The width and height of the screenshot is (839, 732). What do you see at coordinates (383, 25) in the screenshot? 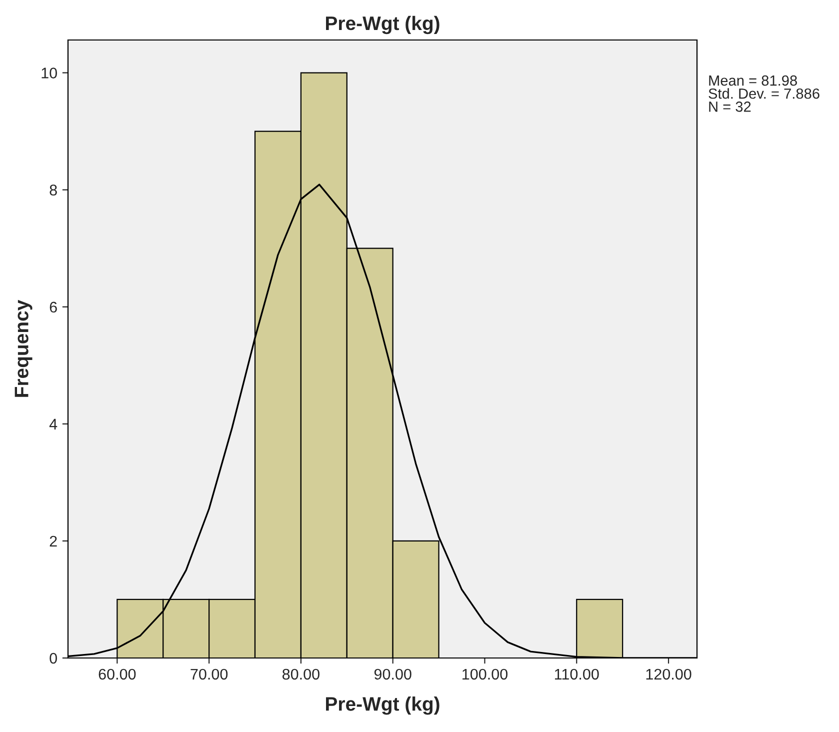
I see `chart-title: Pre-Wgt (kg)` at bounding box center [383, 25].